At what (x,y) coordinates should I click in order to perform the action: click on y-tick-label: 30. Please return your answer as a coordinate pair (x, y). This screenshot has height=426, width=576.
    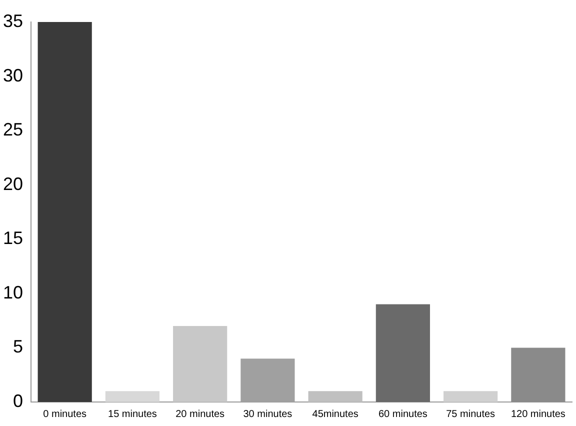
    Looking at the image, I should click on (13, 75).